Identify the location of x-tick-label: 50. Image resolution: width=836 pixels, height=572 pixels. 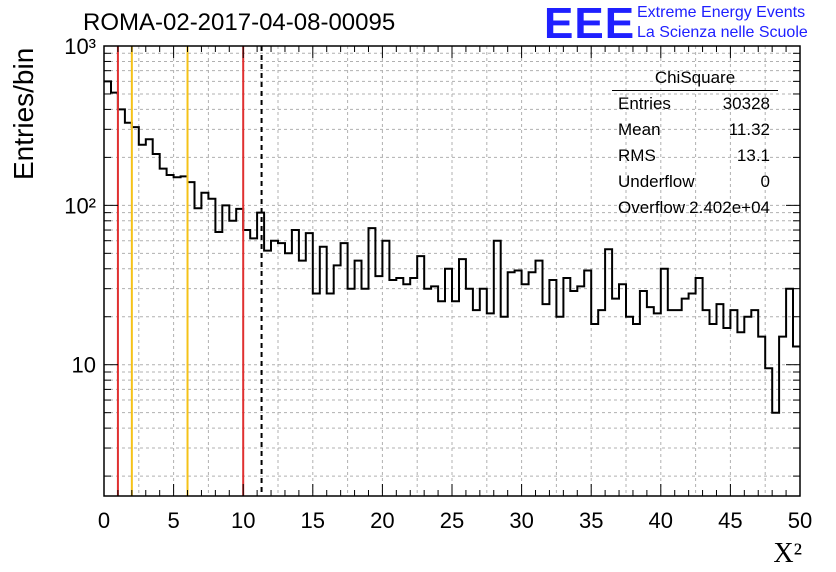
(800, 520).